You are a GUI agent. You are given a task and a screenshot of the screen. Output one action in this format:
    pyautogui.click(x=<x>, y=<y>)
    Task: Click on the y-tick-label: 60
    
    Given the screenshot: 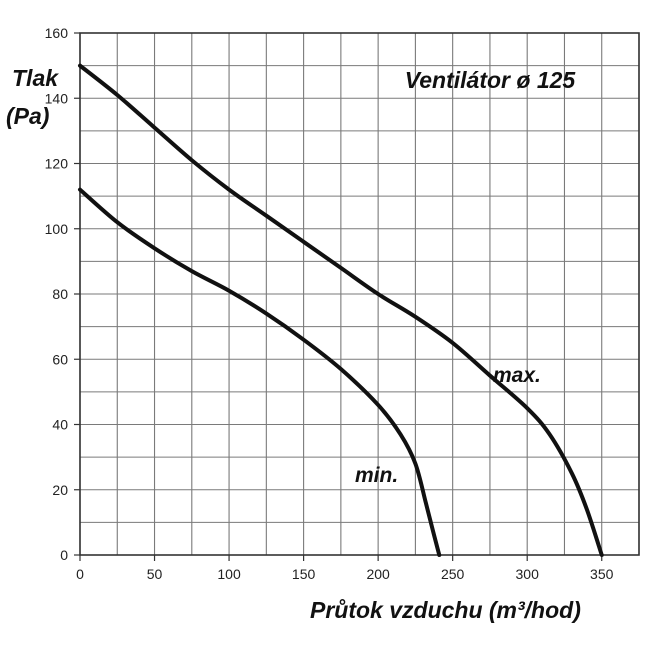 What is the action you would take?
    pyautogui.click(x=60, y=359)
    